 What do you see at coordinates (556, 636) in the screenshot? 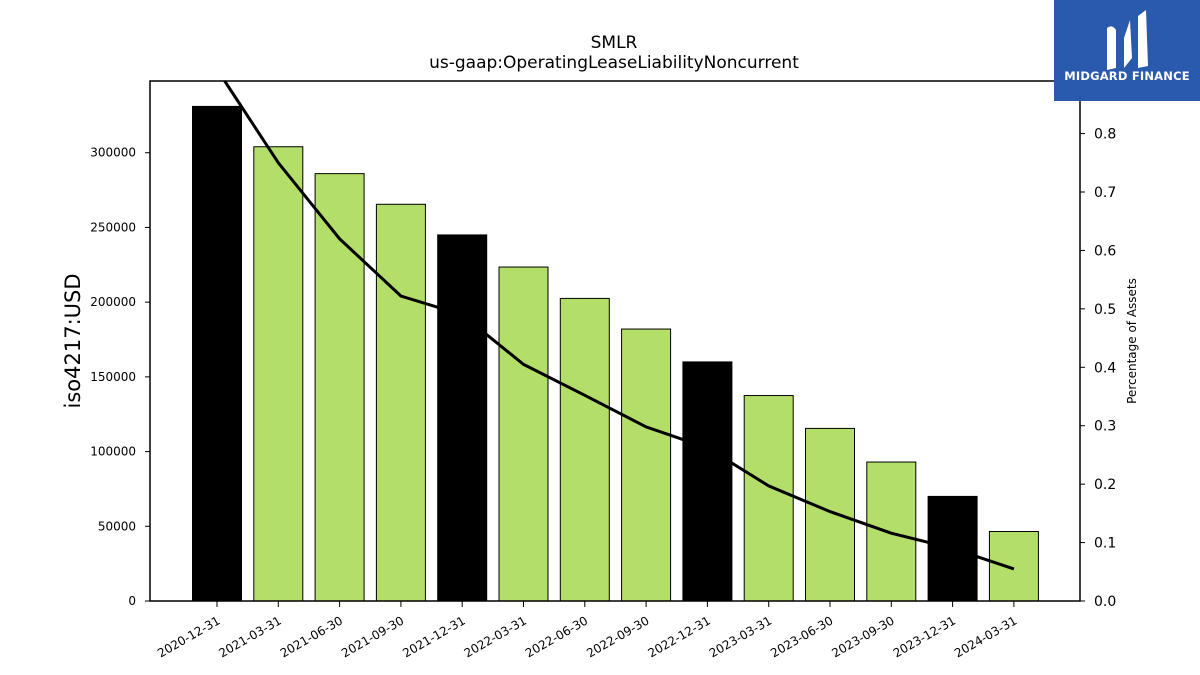
I see `x-tick-label: 2022-06-30` at bounding box center [556, 636].